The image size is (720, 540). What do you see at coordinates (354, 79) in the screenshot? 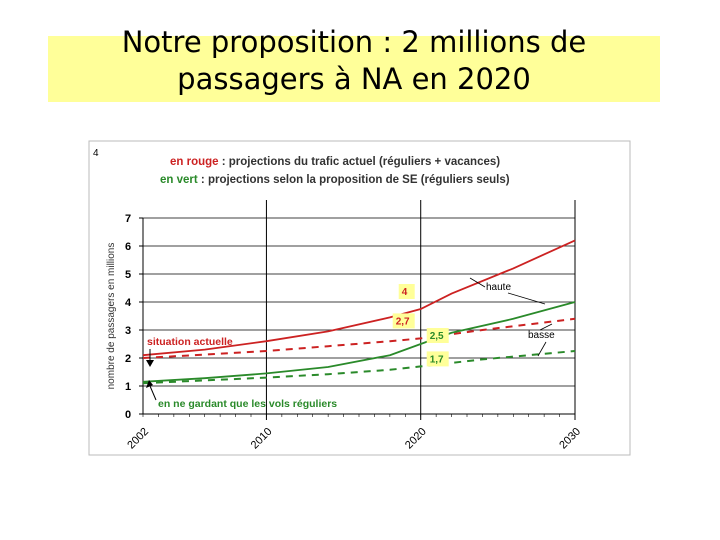
I see `title-line-2: passagers à NA en 2020` at bounding box center [354, 79].